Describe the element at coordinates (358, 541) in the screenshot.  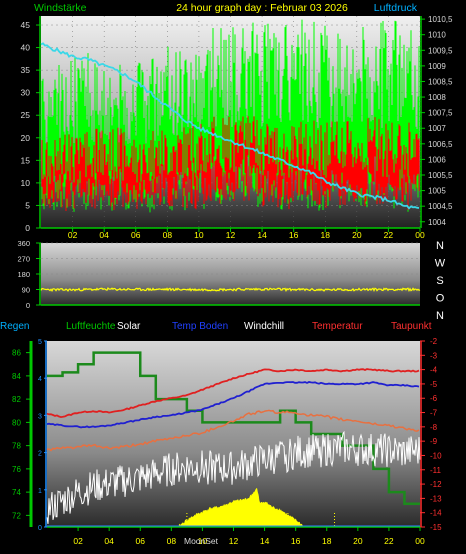
I see `panel3-x-tick-label: 20` at that location.